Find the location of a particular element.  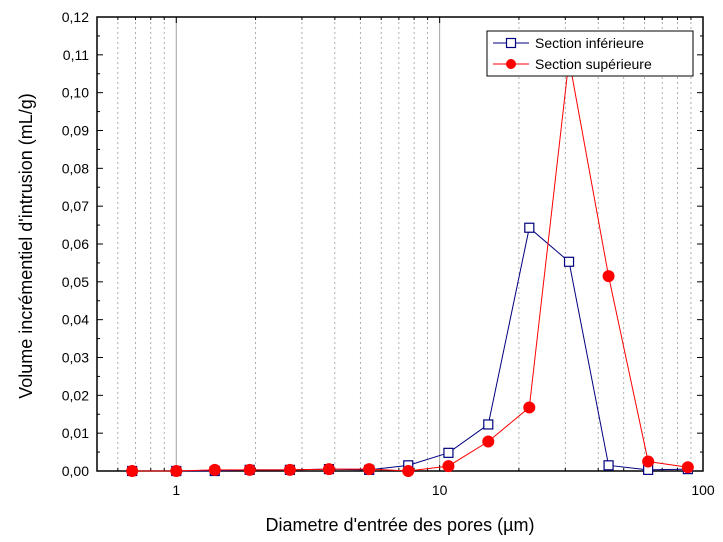

y-tick-label: 0,09 is located at coordinates (75, 131).